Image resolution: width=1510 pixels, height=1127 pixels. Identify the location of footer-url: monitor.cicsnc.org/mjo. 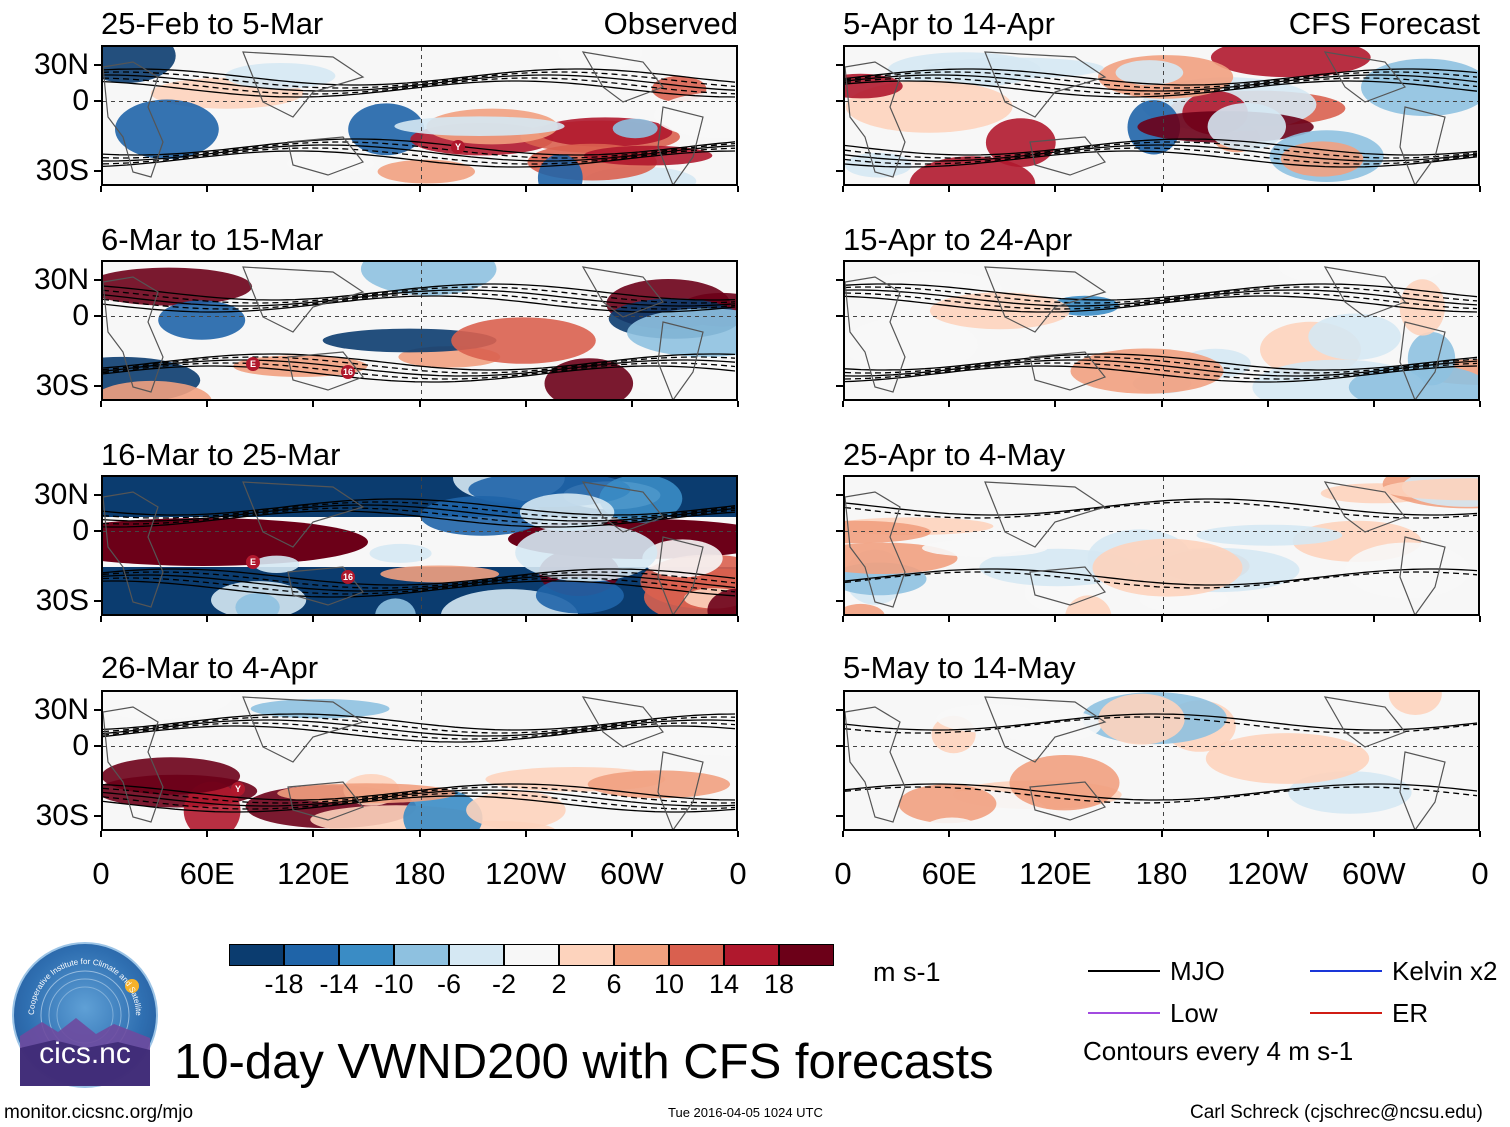
(99, 1112).